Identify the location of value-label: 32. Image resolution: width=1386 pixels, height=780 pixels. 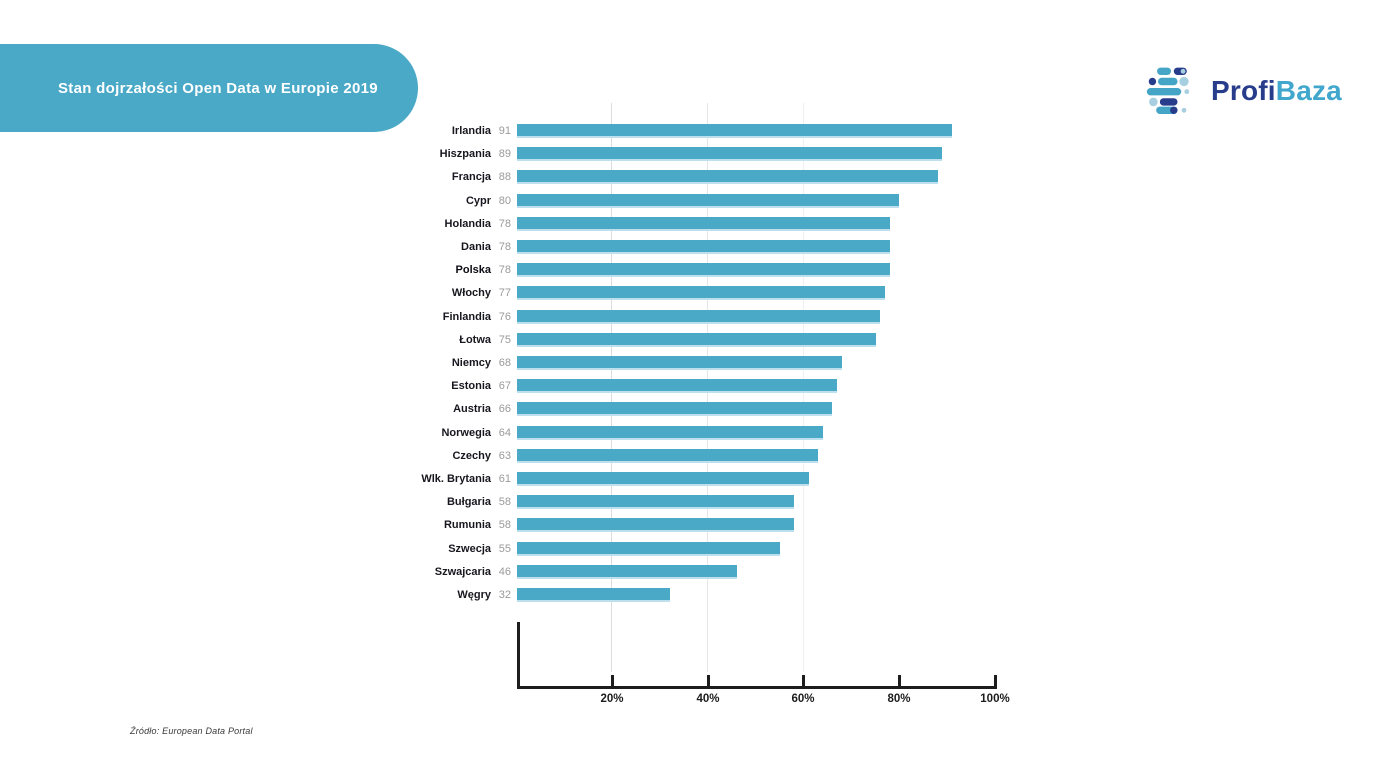
(504, 595).